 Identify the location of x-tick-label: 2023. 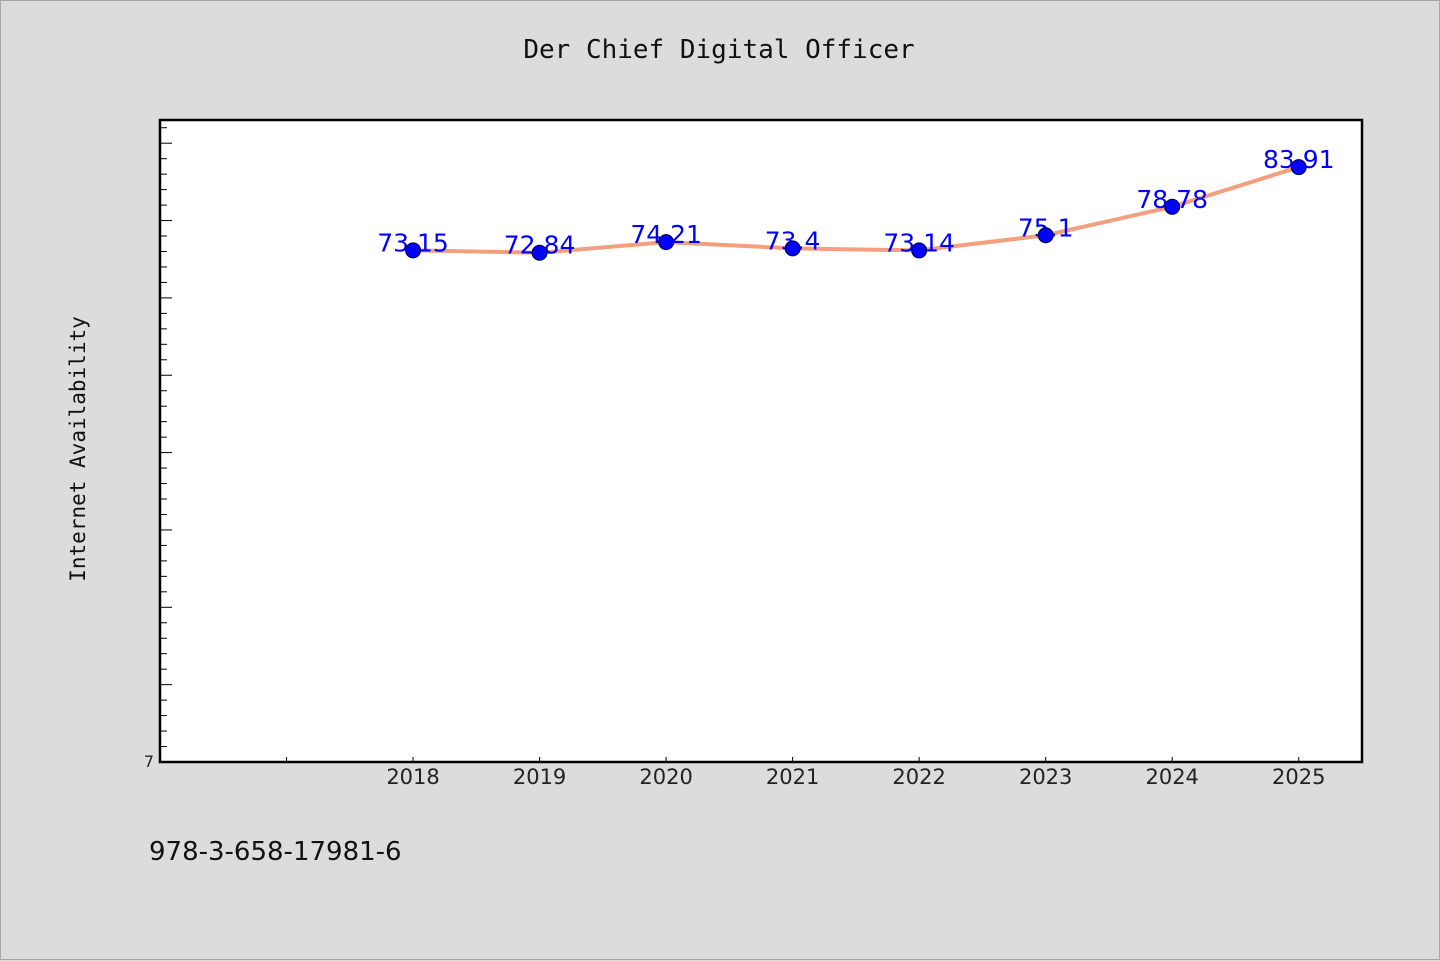
(1045, 777).